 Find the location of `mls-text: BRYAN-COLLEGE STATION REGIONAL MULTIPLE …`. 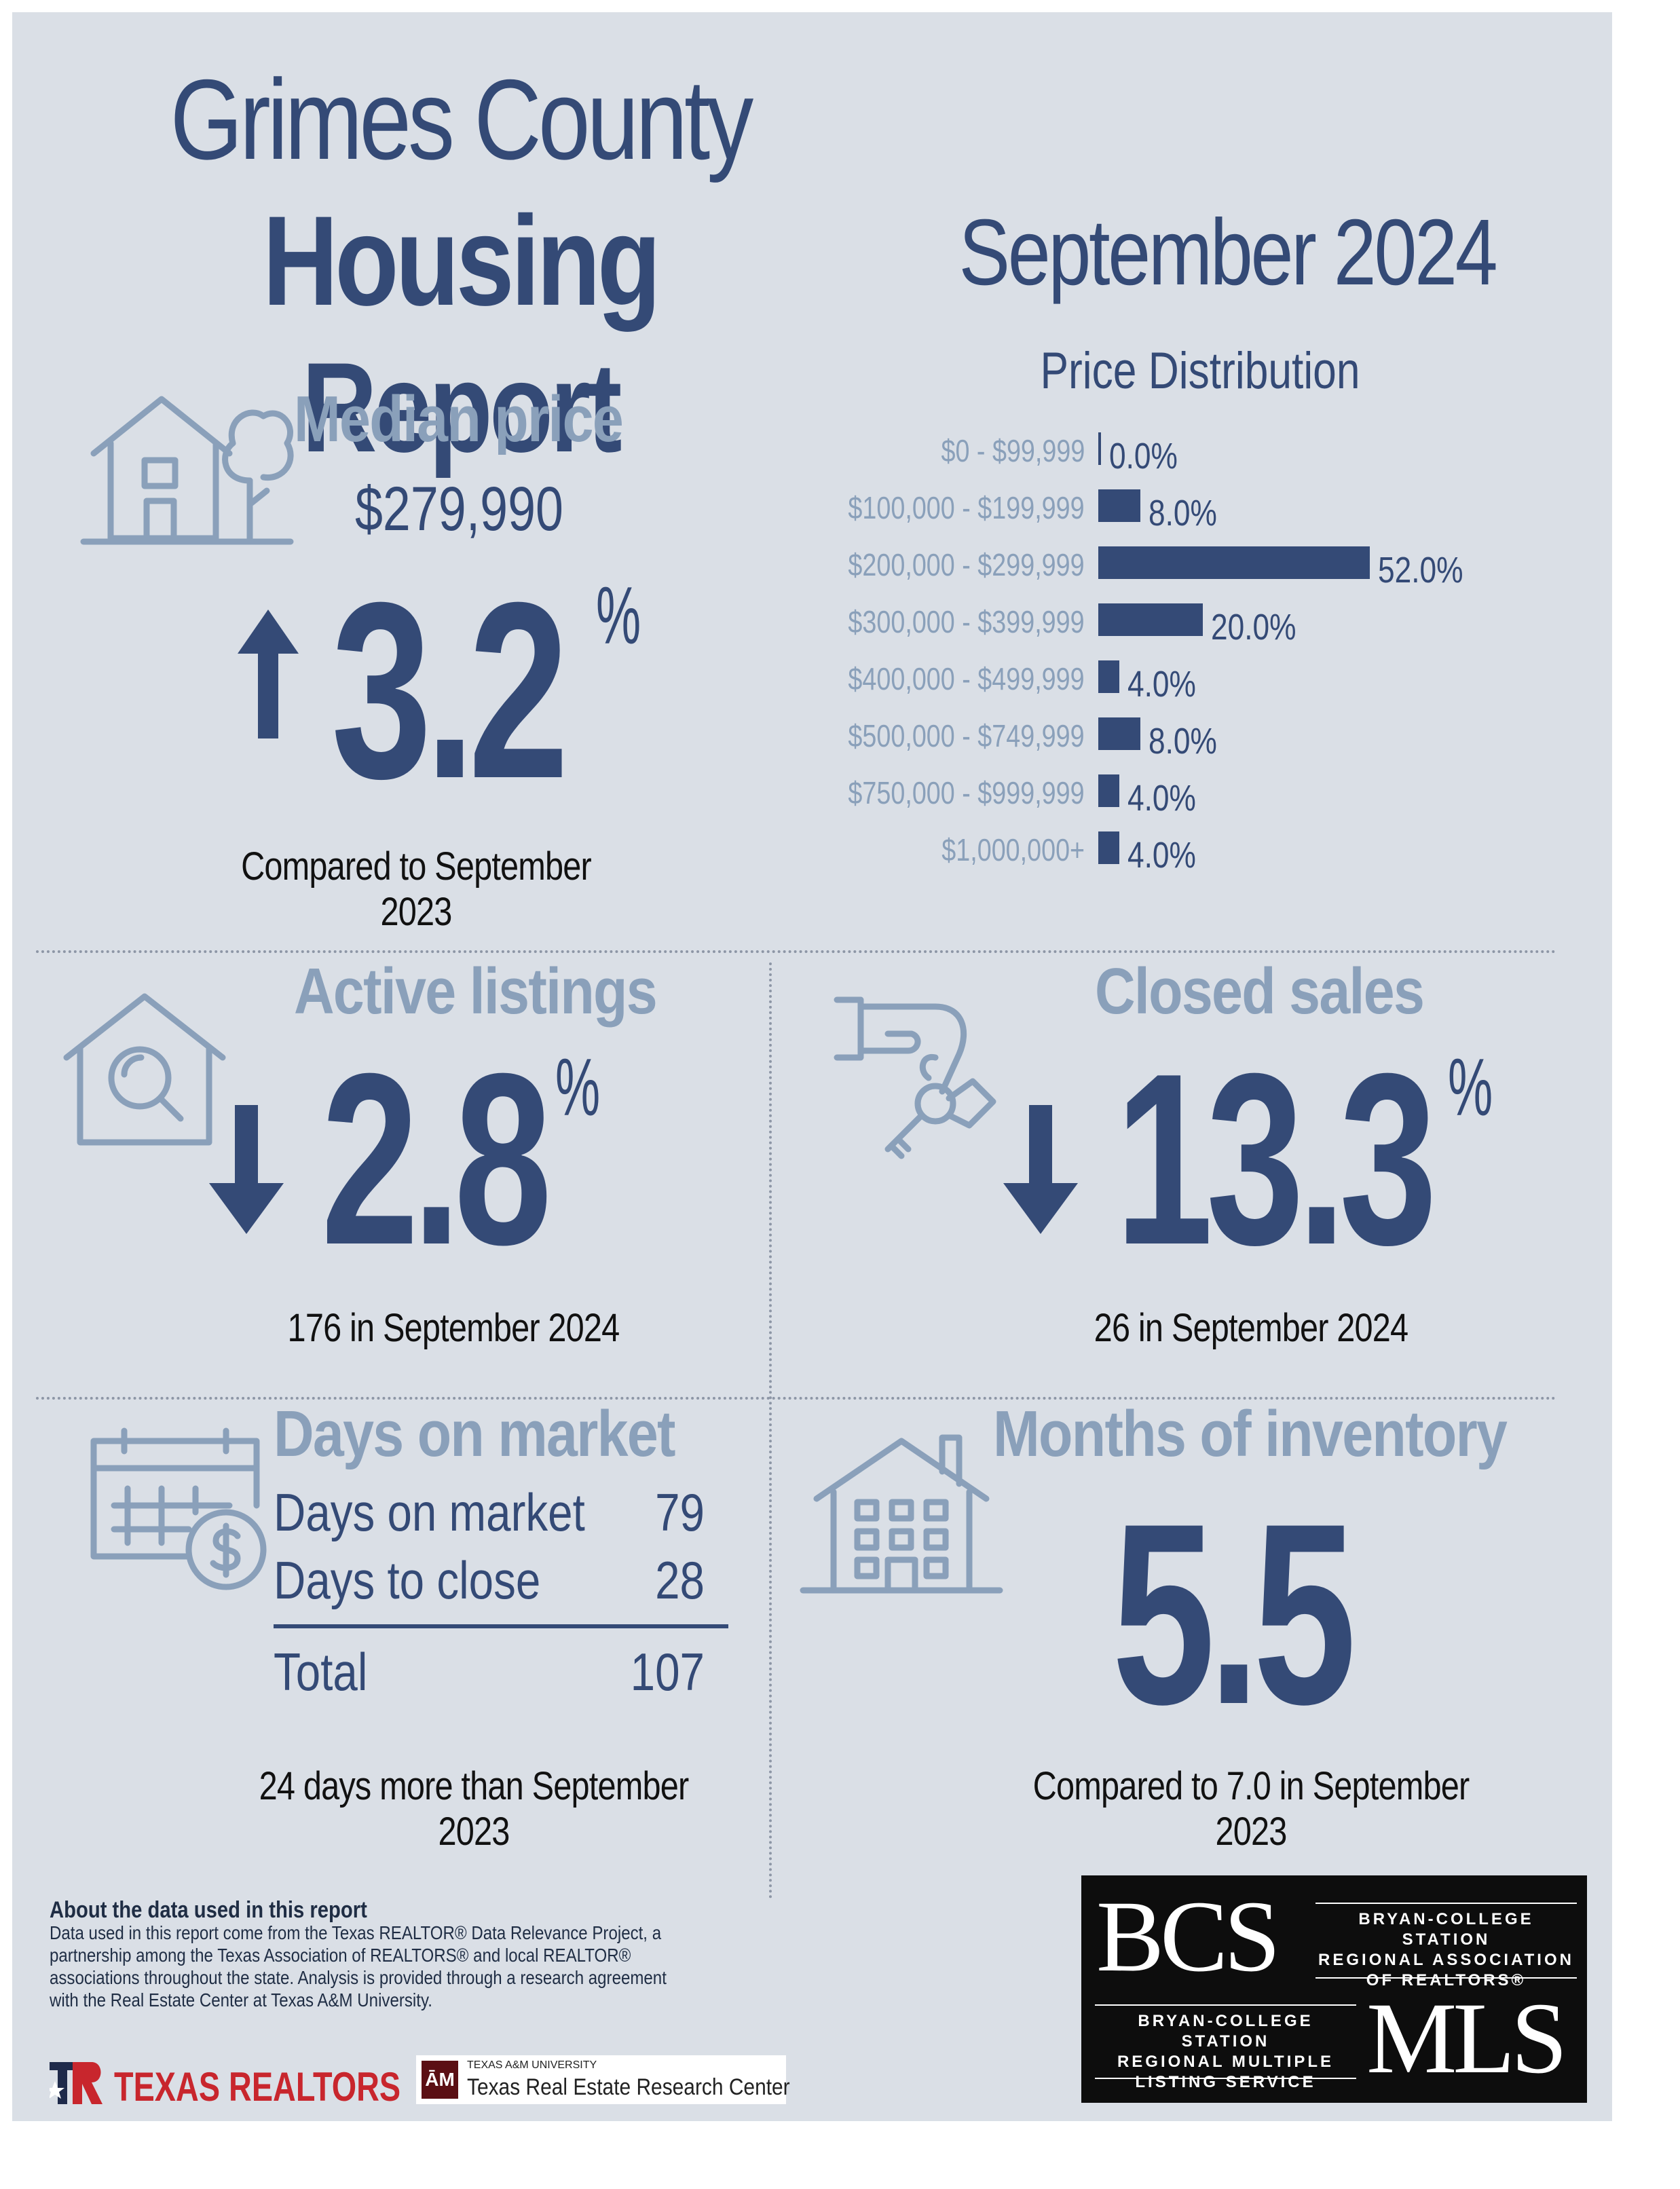

mls-text: BRYAN-COLLEGE STATION REGIONAL MULTIPLE … is located at coordinates (1226, 2052).